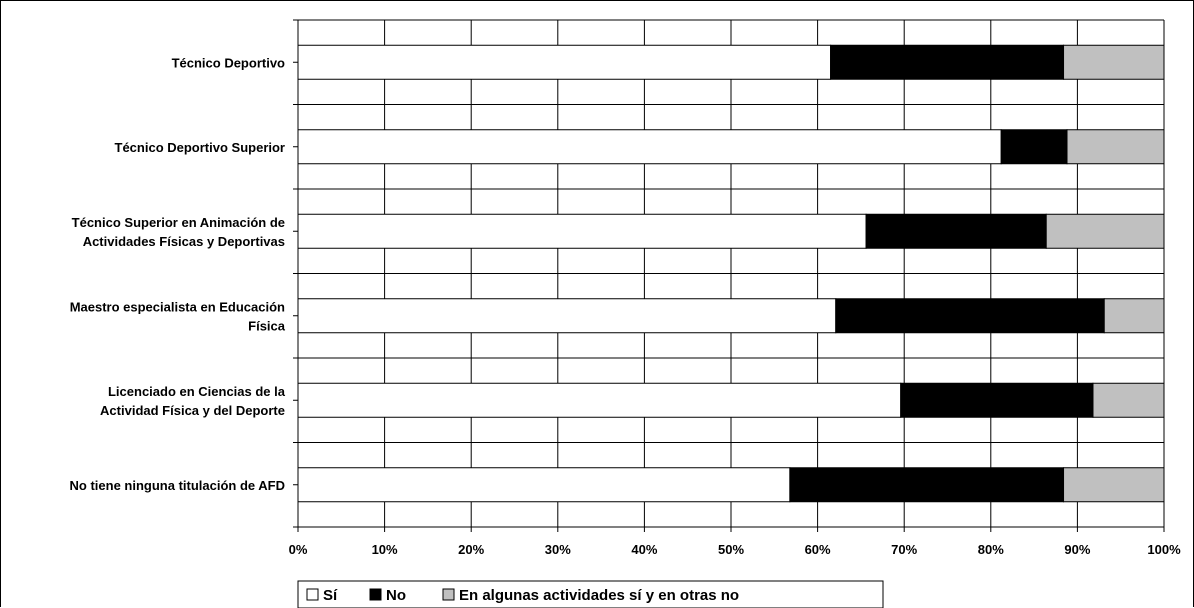 Image resolution: width=1194 pixels, height=608 pixels. What do you see at coordinates (991, 549) in the screenshot?
I see `x-tick-label: 80%` at bounding box center [991, 549].